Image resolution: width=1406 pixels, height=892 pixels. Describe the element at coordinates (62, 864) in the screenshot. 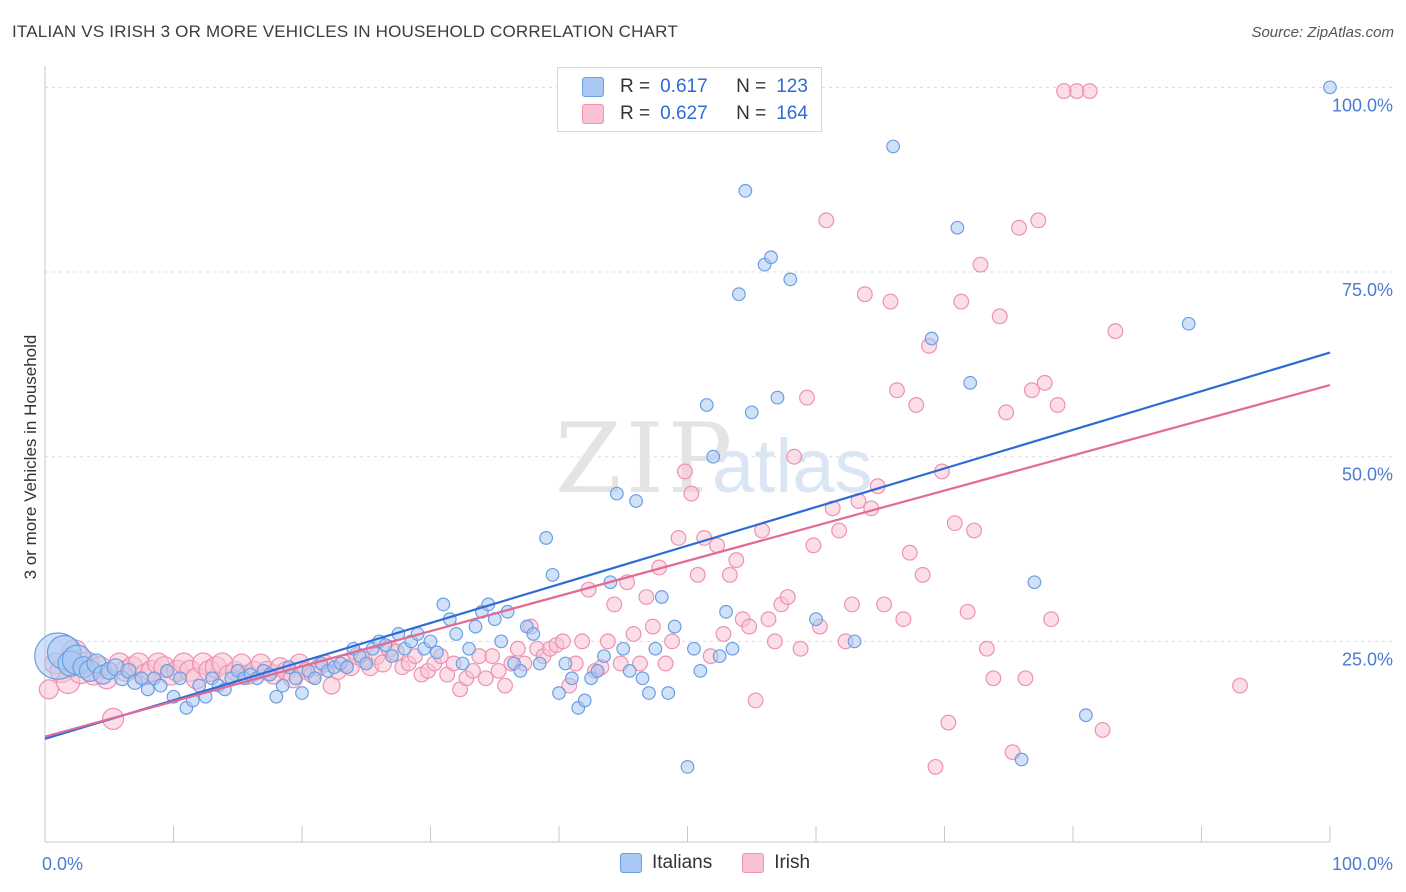

I see `x-tick-label: 0.0%` at that location.